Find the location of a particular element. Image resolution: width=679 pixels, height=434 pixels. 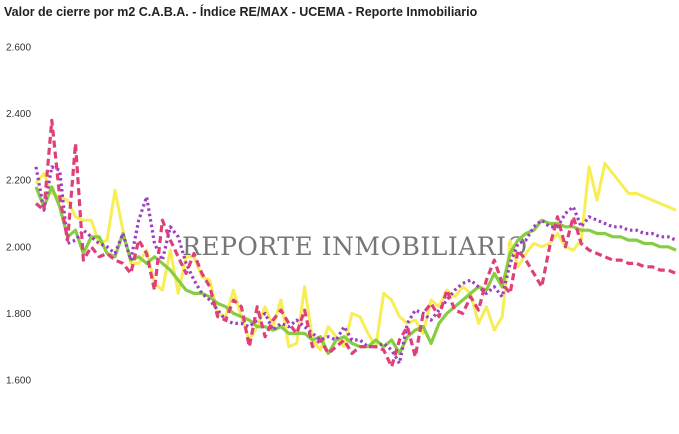

y-tick-label: 2.400 is located at coordinates (18, 114).